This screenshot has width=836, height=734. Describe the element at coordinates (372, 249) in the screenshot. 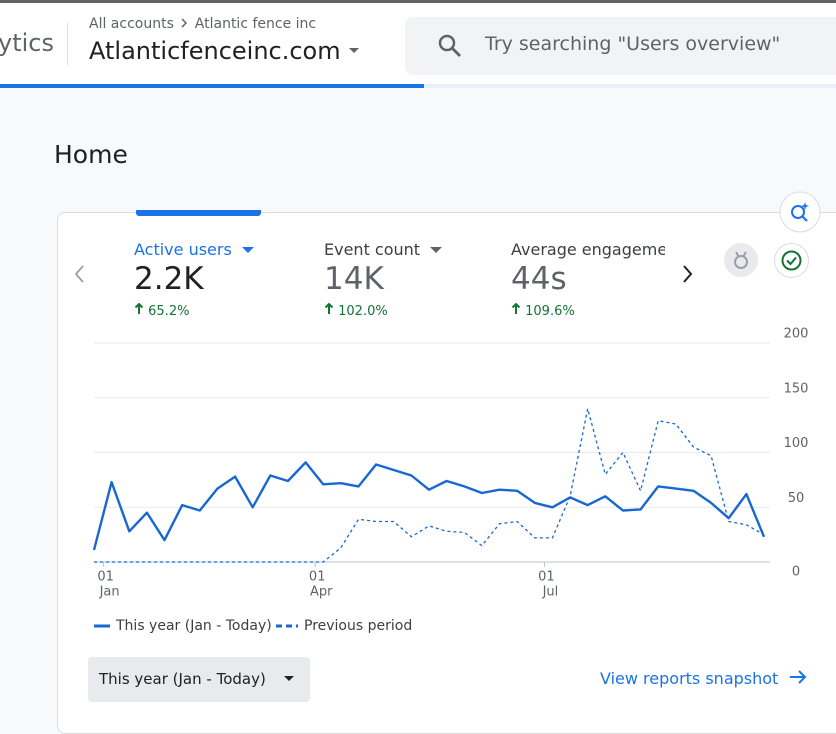

I see `metric-label-text: Event count` at that location.